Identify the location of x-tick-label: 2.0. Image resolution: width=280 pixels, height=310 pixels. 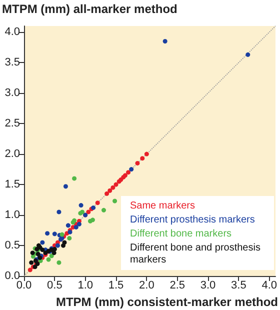
(146, 286).